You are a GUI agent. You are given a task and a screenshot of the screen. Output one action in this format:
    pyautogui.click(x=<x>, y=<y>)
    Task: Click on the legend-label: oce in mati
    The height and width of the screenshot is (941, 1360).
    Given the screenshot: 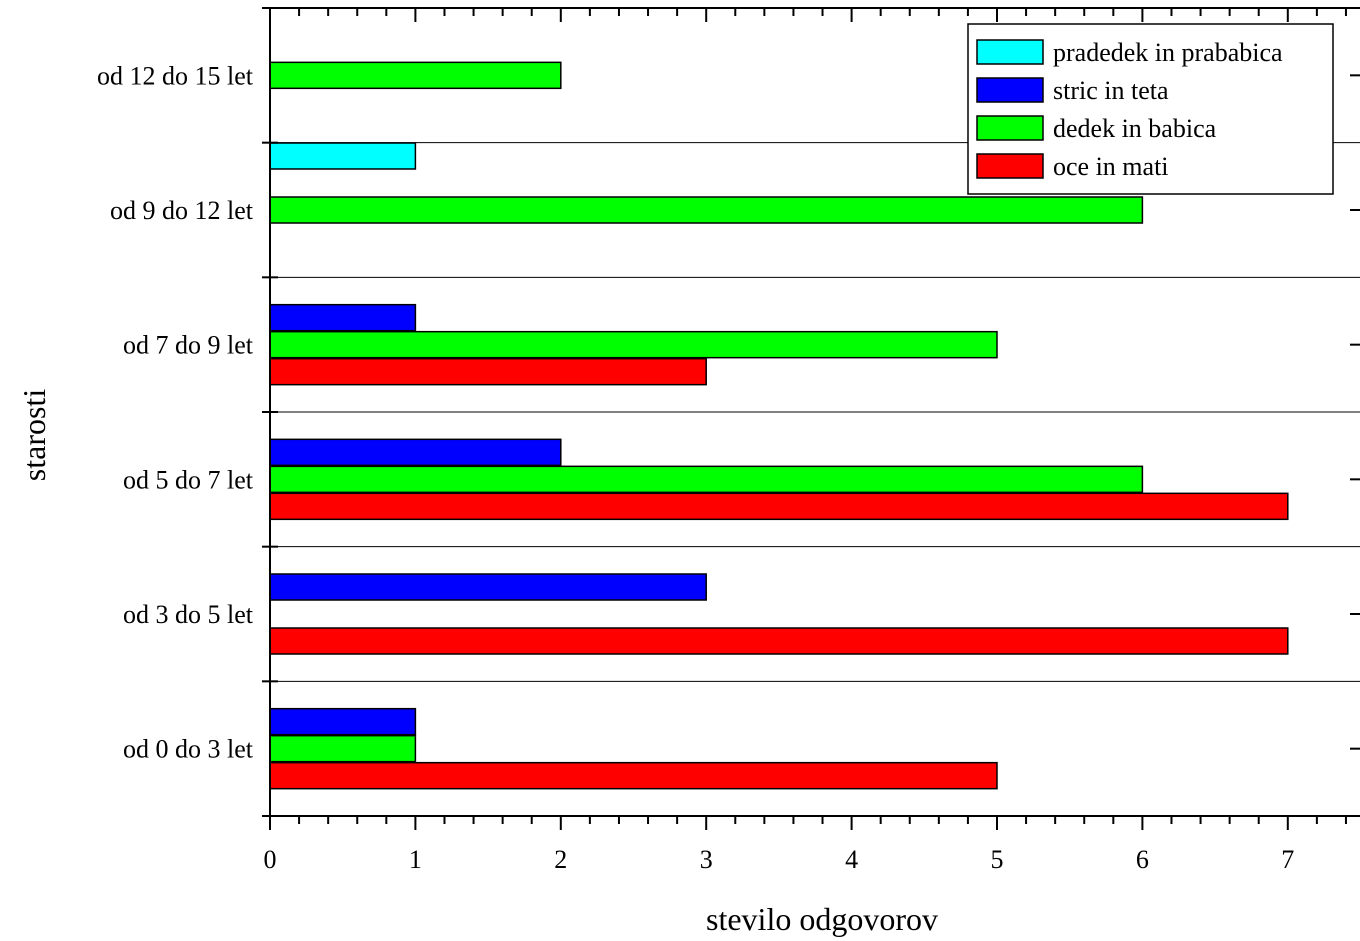 What is the action you would take?
    pyautogui.click(x=1111, y=166)
    